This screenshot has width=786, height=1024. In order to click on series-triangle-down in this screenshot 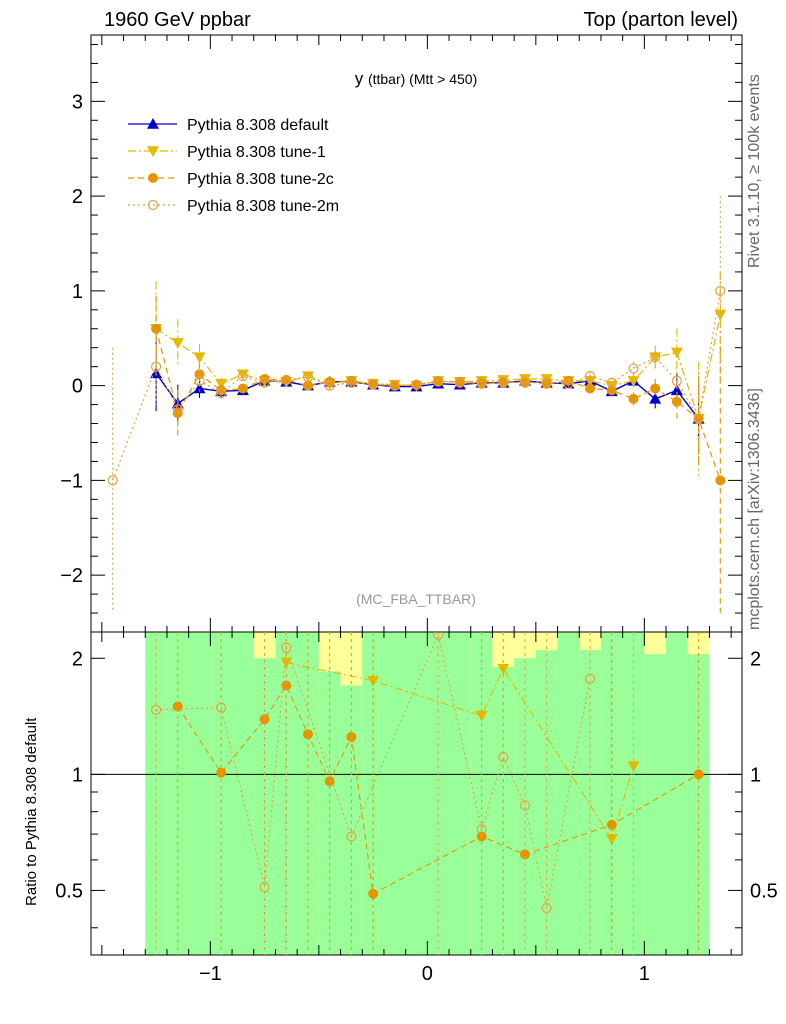, I will do `click(438, 373)`.